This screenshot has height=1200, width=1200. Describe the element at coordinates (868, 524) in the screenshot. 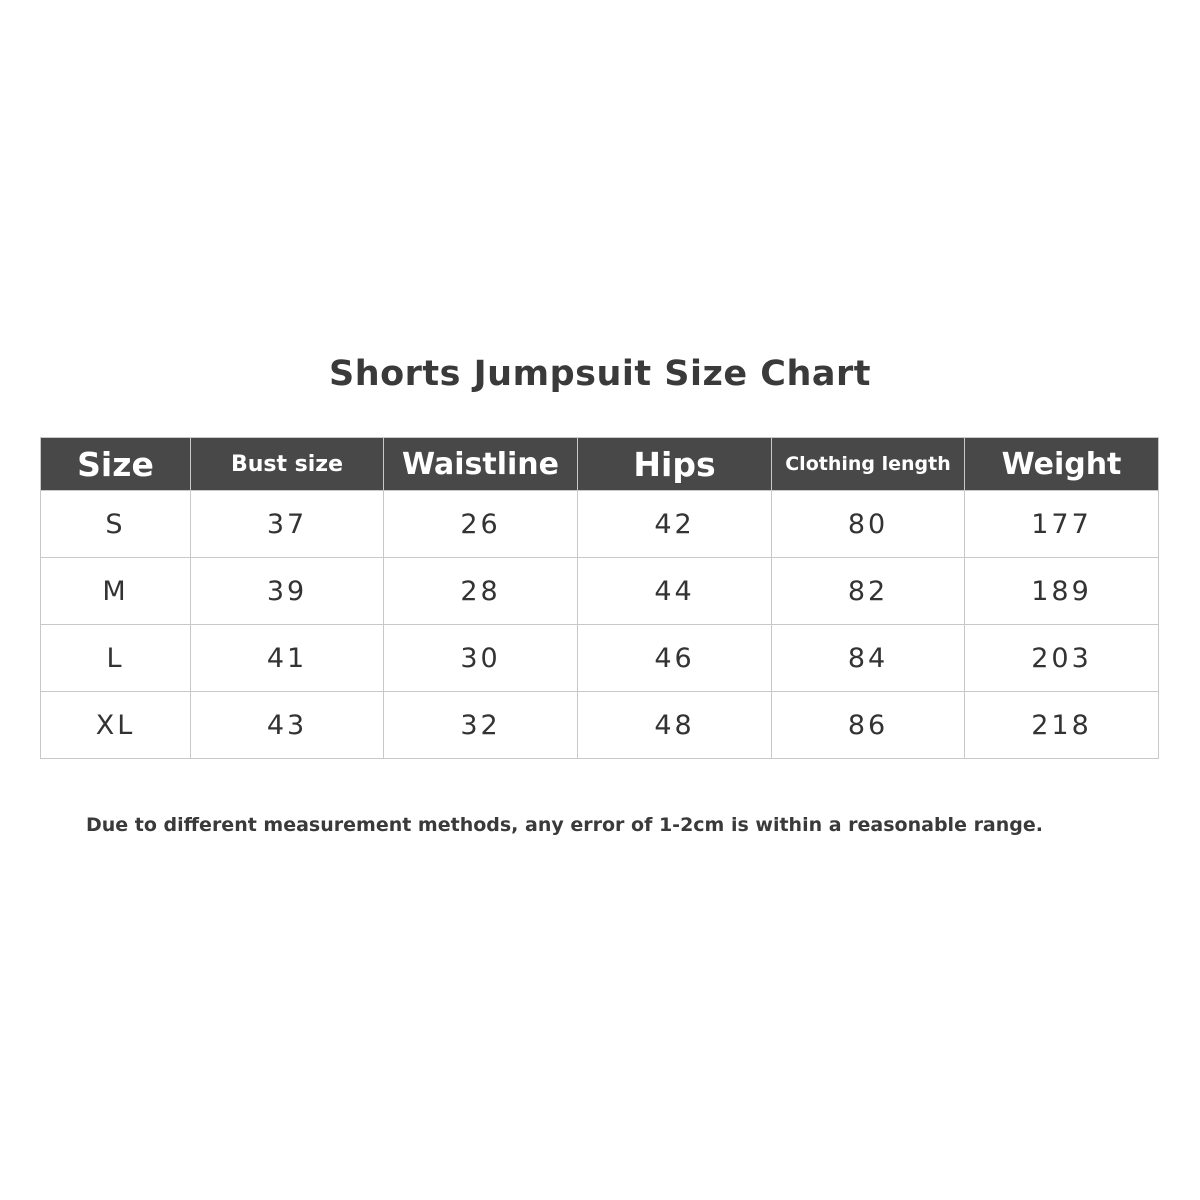

I see `cell-clothing-length: 80` at that location.